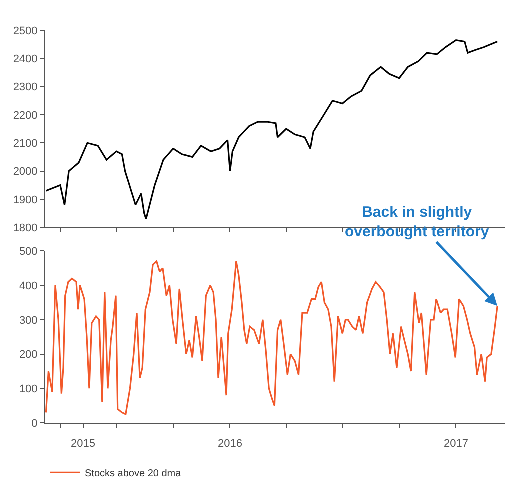 Image resolution: width=509 pixels, height=491 pixels. Describe the element at coordinates (25, 60) in the screenshot. I see `y-tick-label: 2400` at that location.